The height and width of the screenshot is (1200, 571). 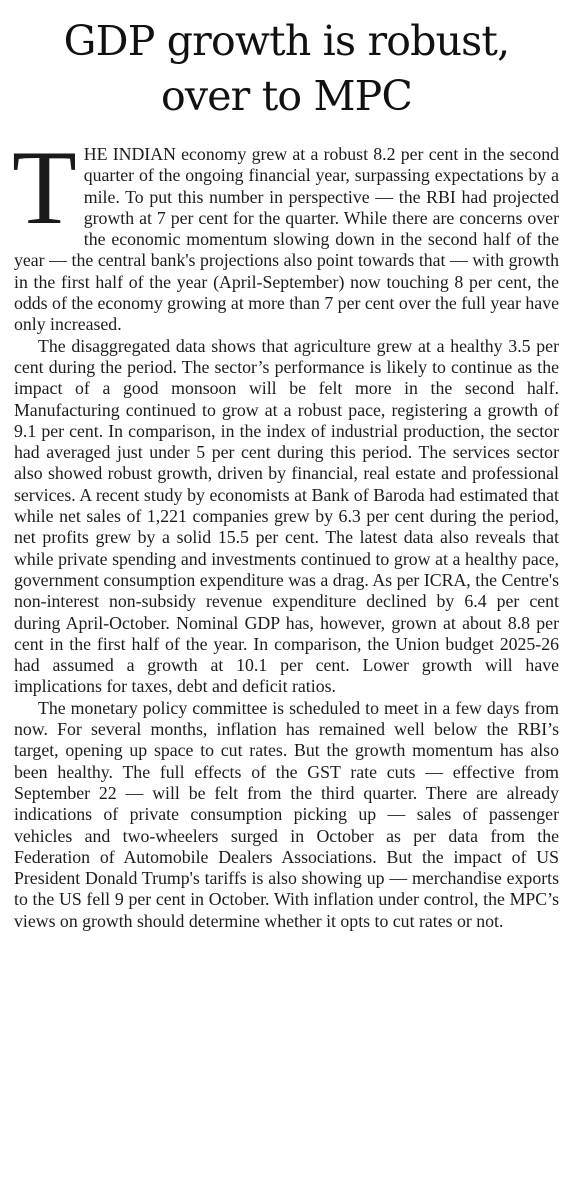 I want to click on headline-line-1: GDP growth is robust,, so click(x=286, y=41).